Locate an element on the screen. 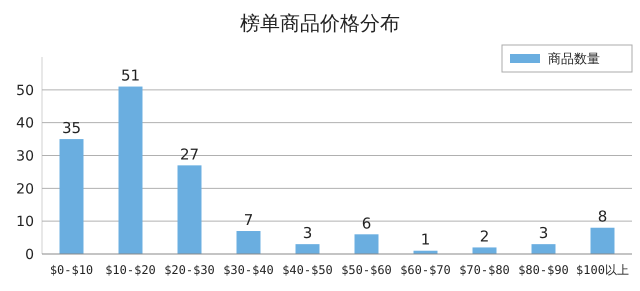 The width and height of the screenshot is (640, 291). chart-title: 榜单商品价格分布 is located at coordinates (320, 23).